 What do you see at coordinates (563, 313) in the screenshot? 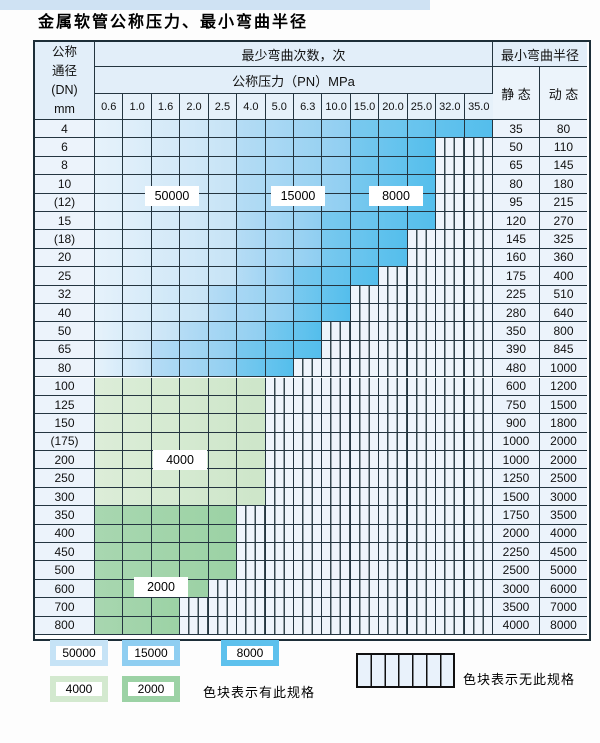
I see `dynamic-value-cell: 640` at bounding box center [563, 313].